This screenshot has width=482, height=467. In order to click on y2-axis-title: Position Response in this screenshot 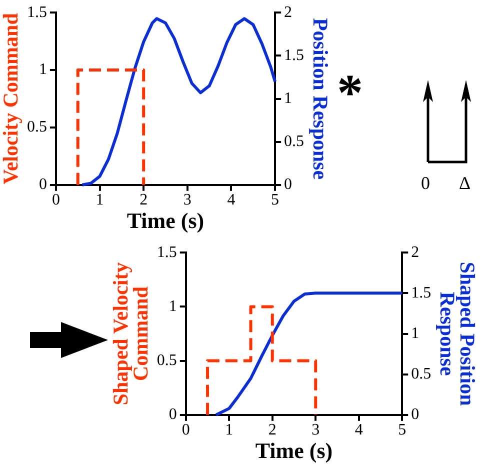, I will do `click(320, 99)`.